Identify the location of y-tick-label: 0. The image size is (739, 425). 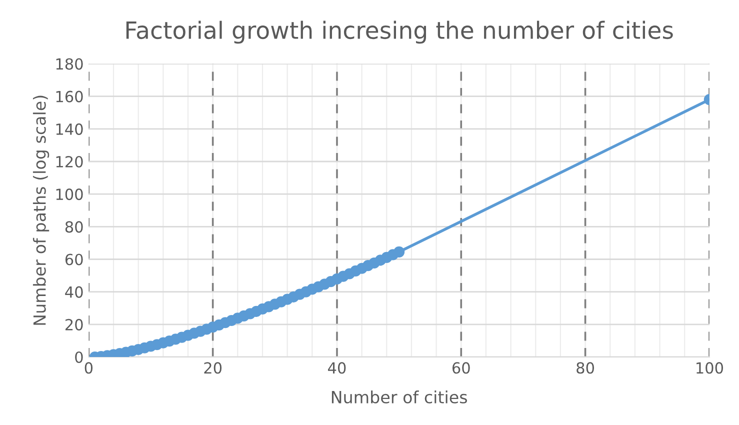
(79, 357).